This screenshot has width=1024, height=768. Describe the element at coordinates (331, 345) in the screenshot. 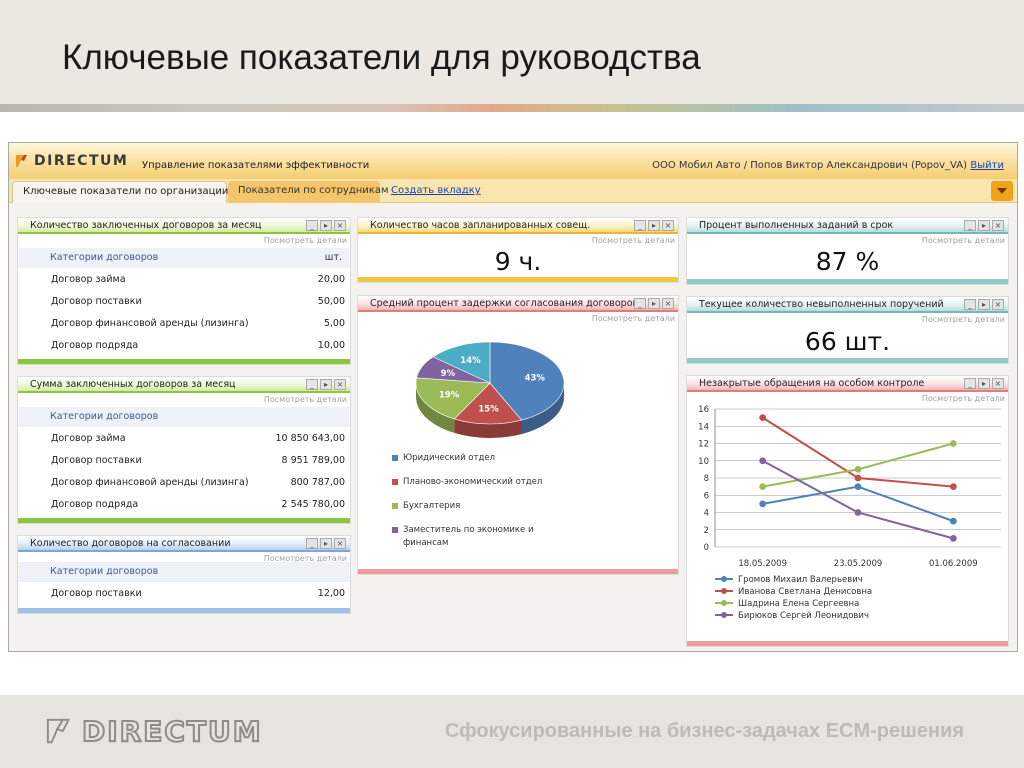

I see `row-value: 10,00` at that location.